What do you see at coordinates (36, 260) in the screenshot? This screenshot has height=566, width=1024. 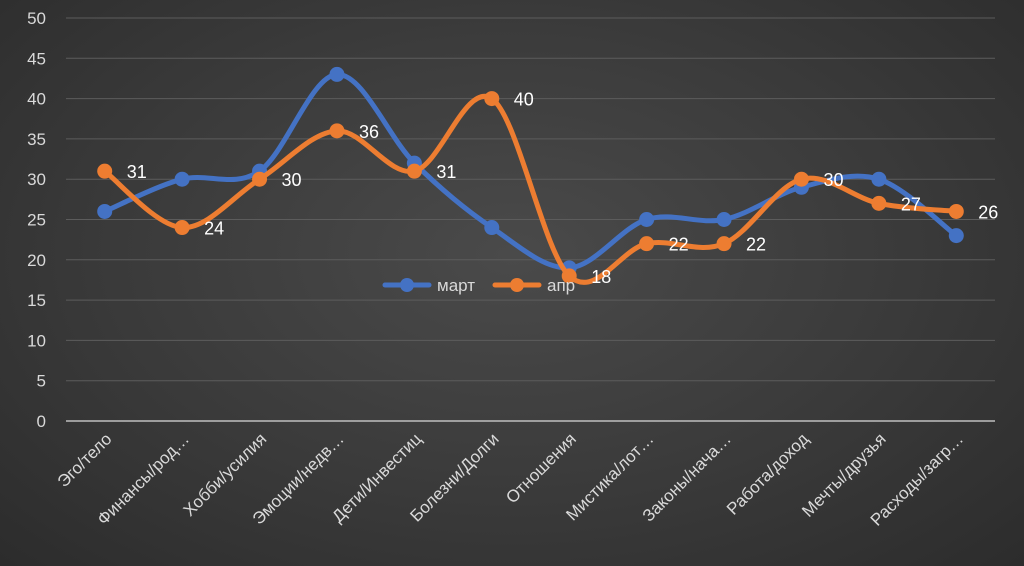 I see `y-tick-label: 20` at bounding box center [36, 260].